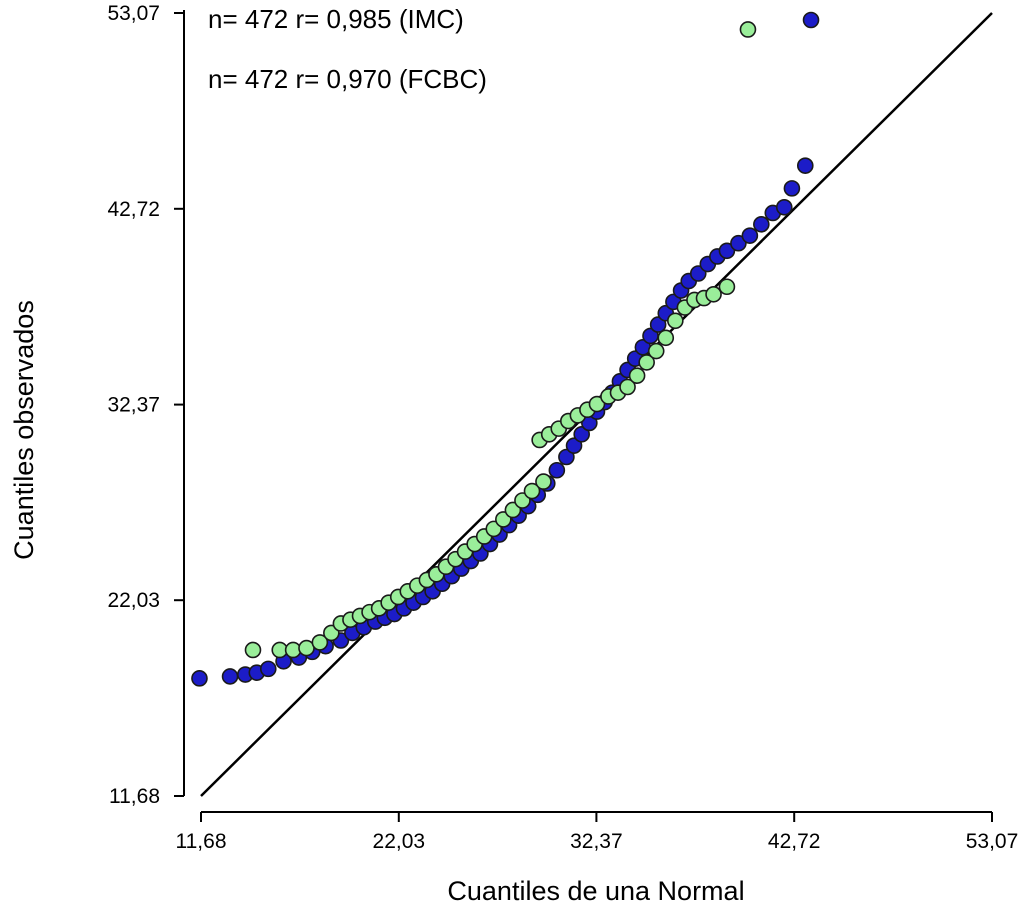  Describe the element at coordinates (133, 209) in the screenshot. I see `y-tick-label: 42,72` at that location.